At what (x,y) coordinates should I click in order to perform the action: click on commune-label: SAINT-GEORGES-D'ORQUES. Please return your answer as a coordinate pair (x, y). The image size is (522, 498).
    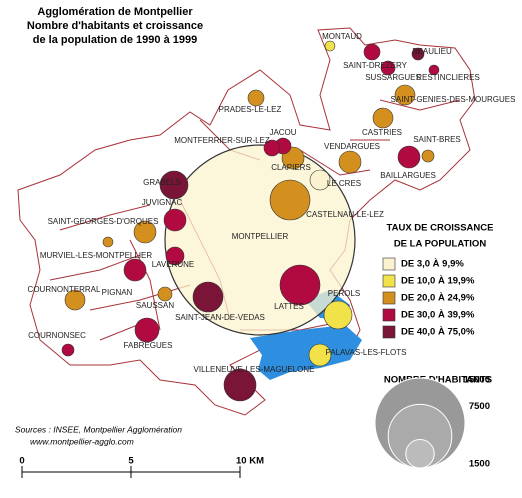
    Looking at the image, I should click on (103, 221).